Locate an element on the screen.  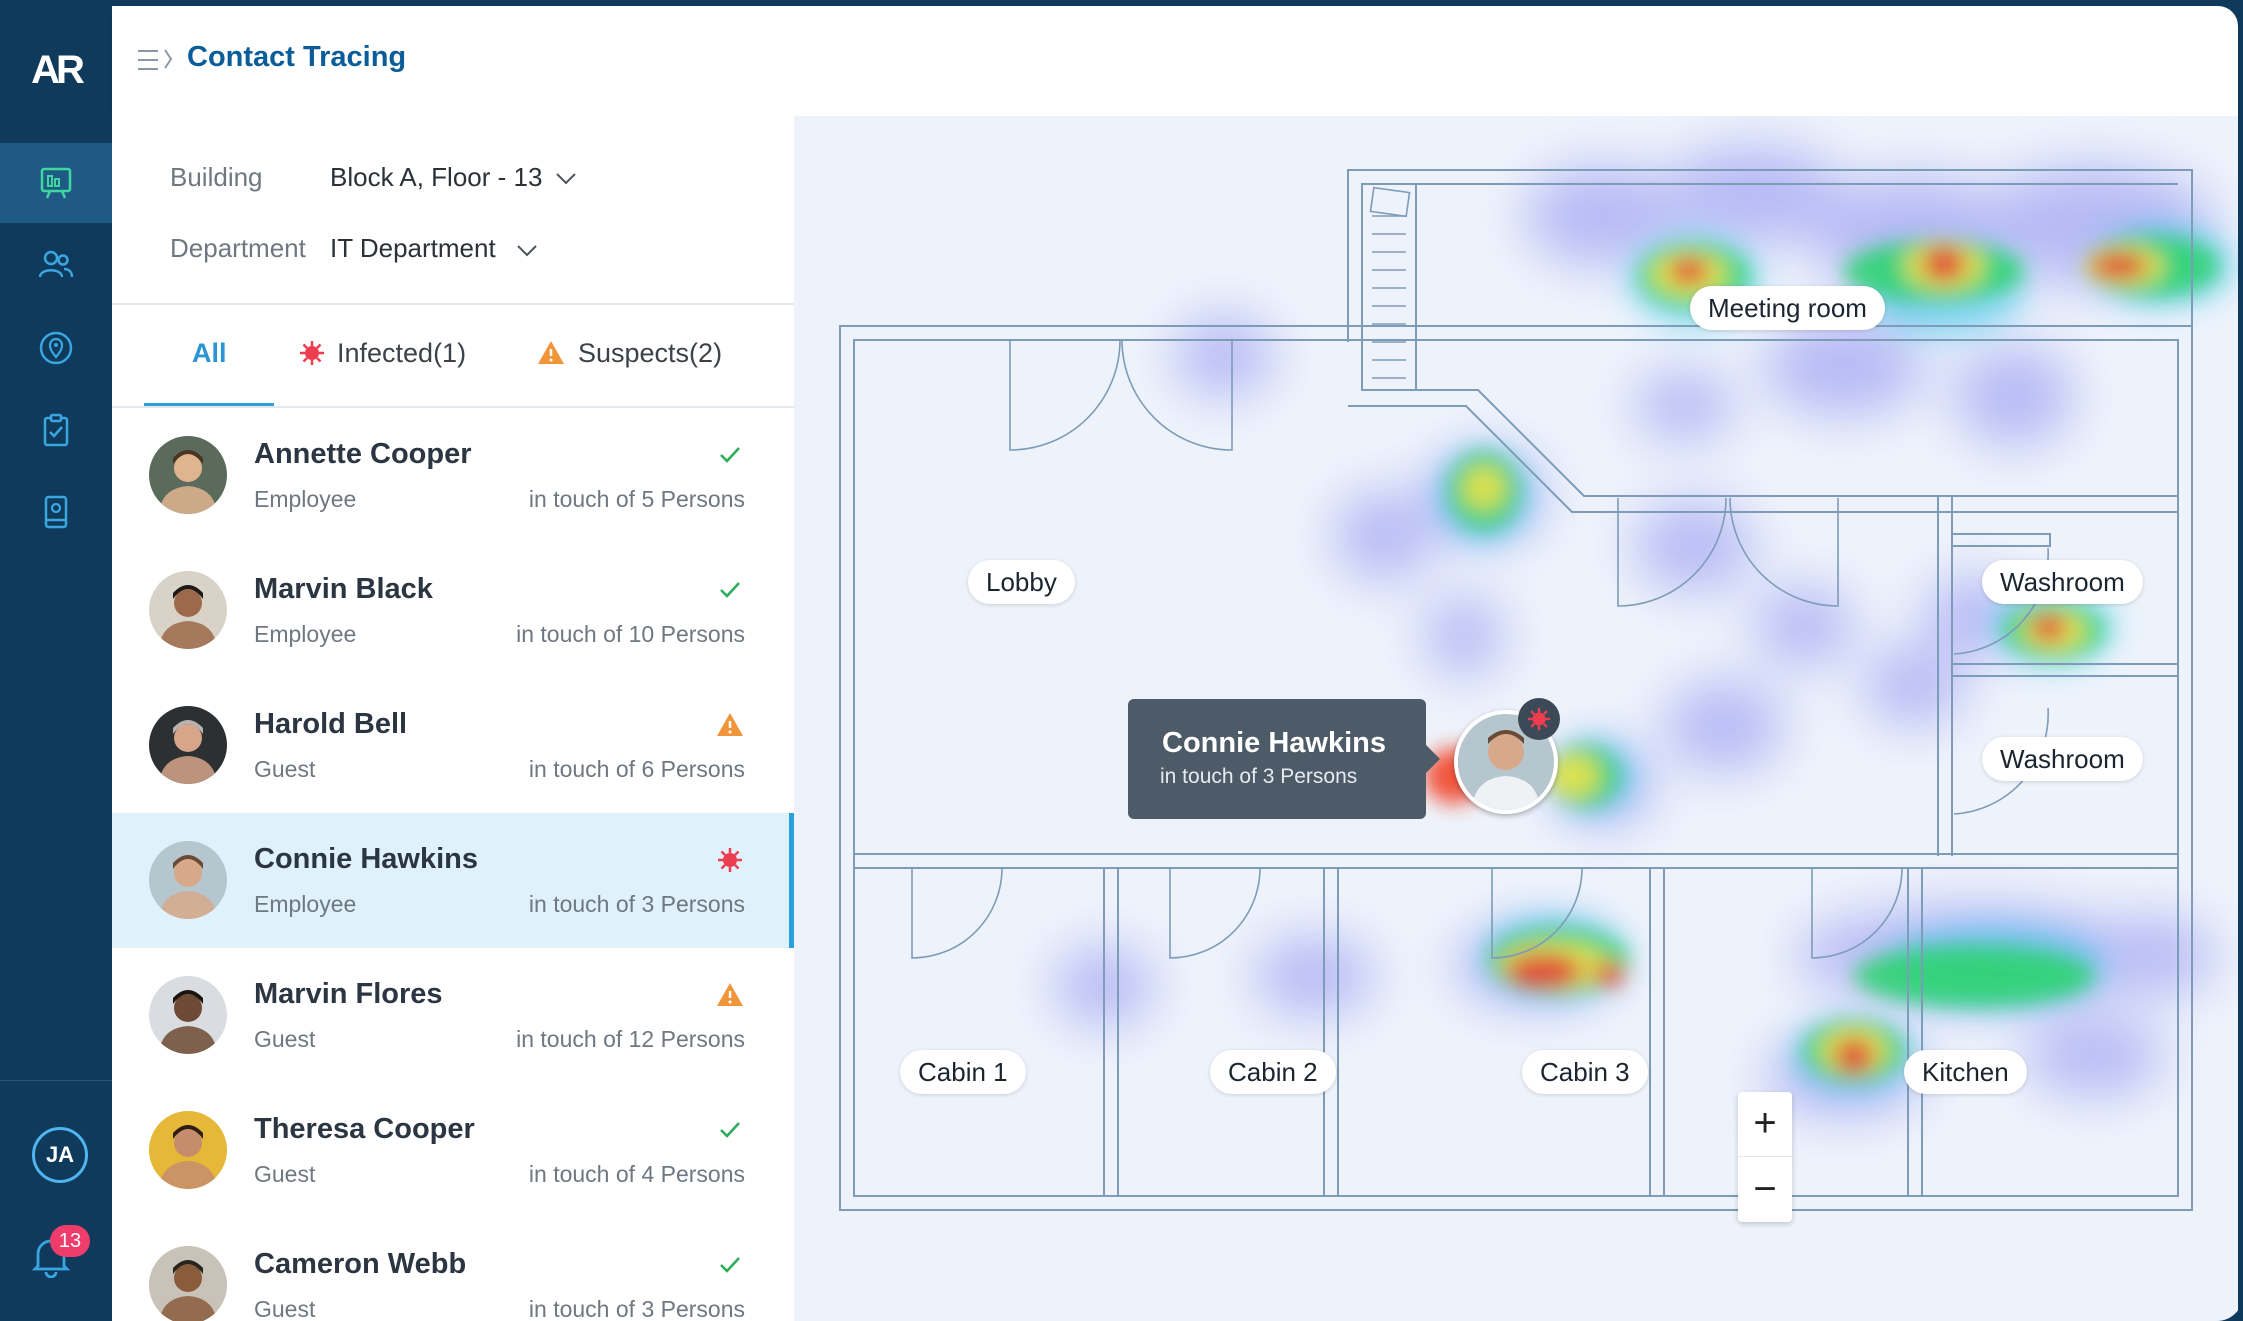
nav-devices is located at coordinates (56, 512).